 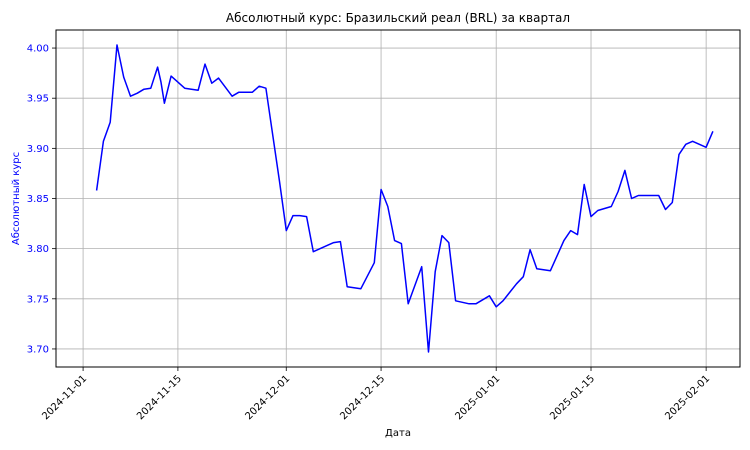 I want to click on y-tick-label: 3.75, so click(x=38, y=299).